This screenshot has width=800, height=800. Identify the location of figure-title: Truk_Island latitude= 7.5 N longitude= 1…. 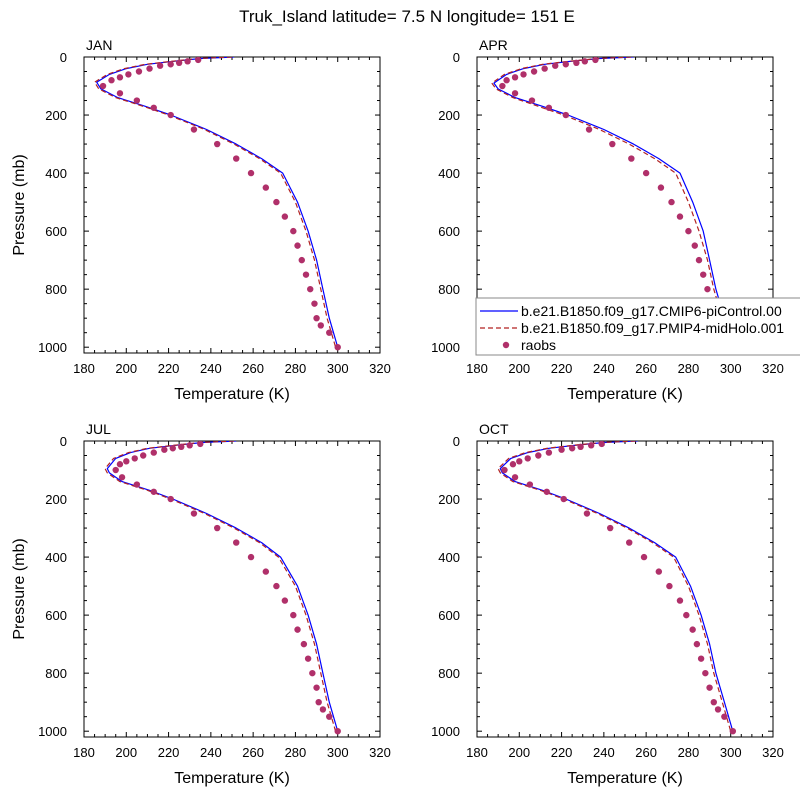
(407, 16).